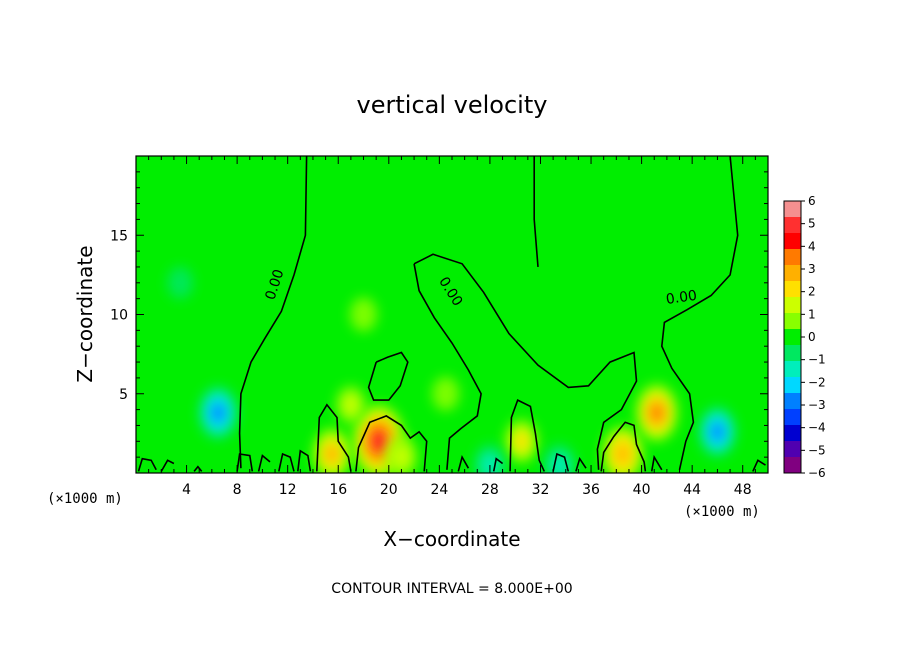 The width and height of the screenshot is (904, 654). What do you see at coordinates (817, 450) in the screenshot?
I see `colorbar-tick-label-11: −5` at bounding box center [817, 450].